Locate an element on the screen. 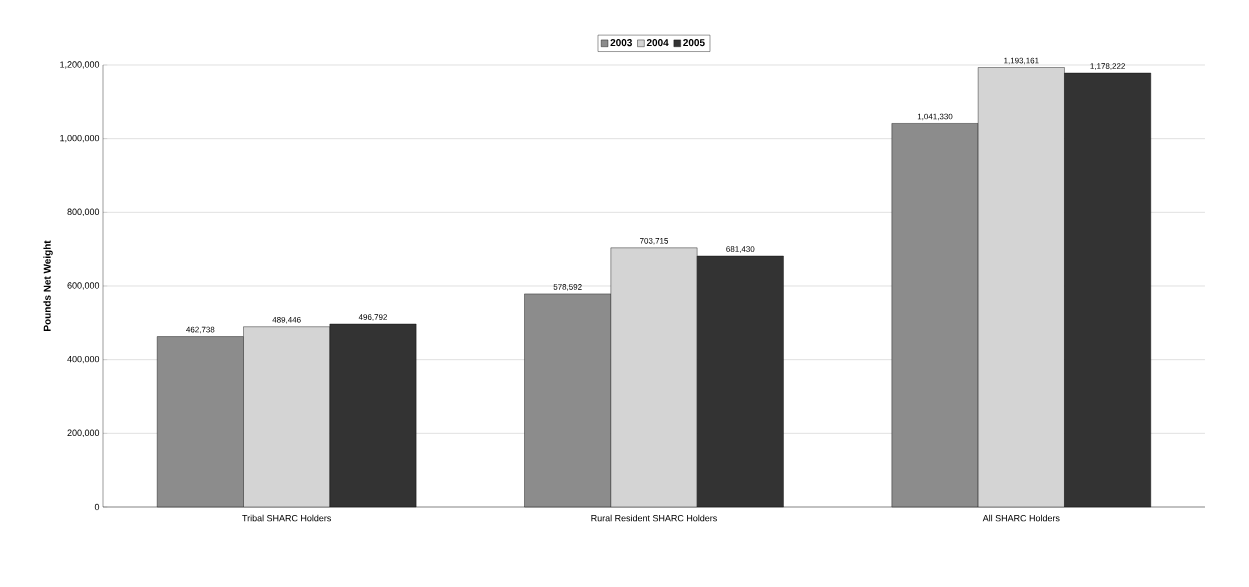  legend-label: 2003 is located at coordinates (621, 43).